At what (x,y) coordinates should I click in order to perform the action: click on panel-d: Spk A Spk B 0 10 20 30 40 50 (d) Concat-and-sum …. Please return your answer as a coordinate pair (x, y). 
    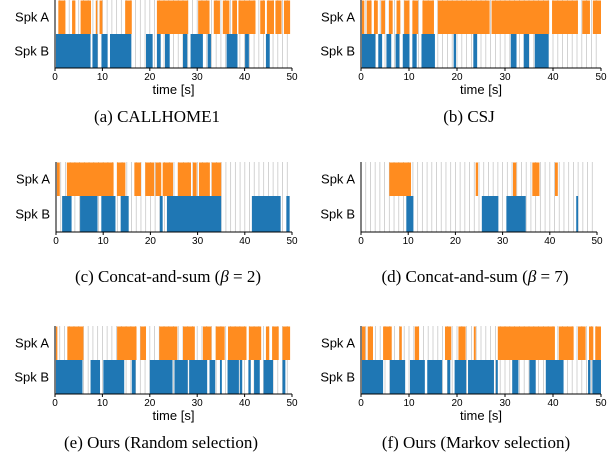
    Looking at the image, I should click on (461, 224).